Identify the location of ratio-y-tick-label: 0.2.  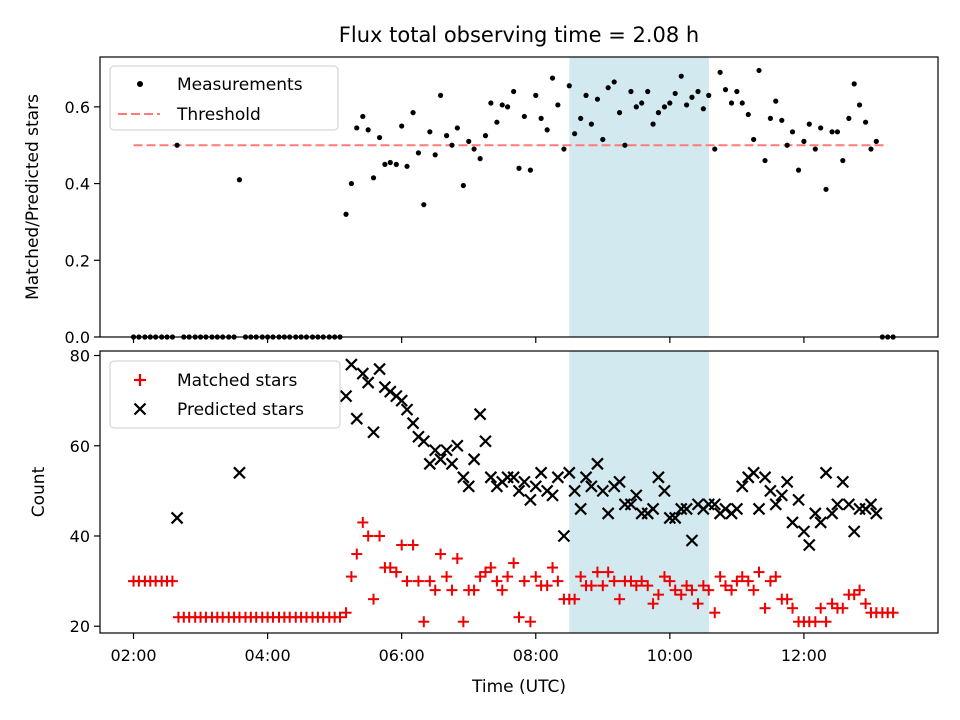
(77, 260).